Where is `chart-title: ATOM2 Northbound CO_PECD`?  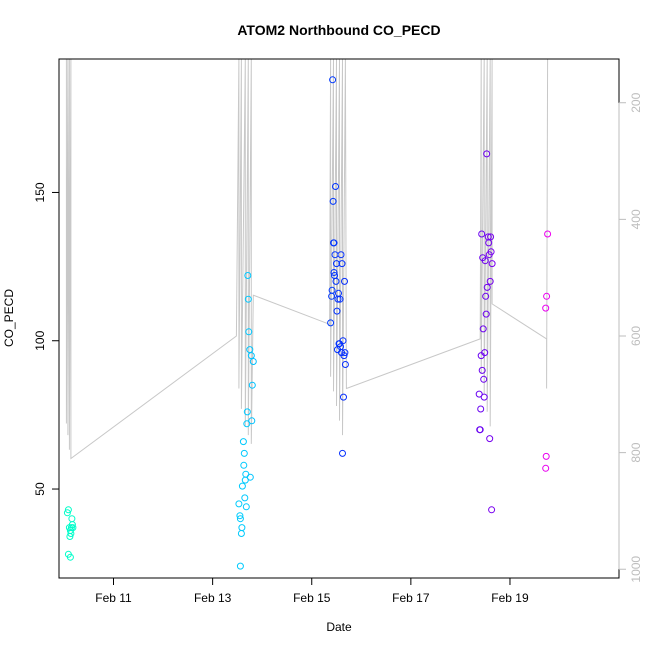 chart-title: ATOM2 Northbound CO_PECD is located at coordinates (338, 30).